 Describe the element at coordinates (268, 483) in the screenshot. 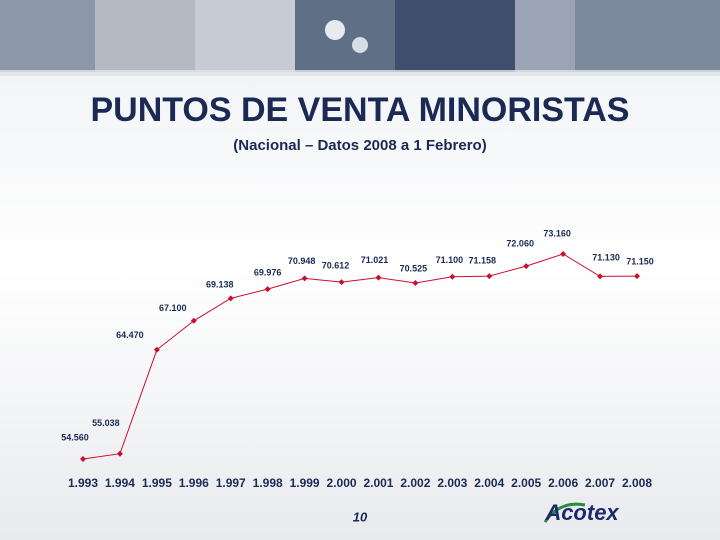

I see `x-tick-label: 1.998` at that location.